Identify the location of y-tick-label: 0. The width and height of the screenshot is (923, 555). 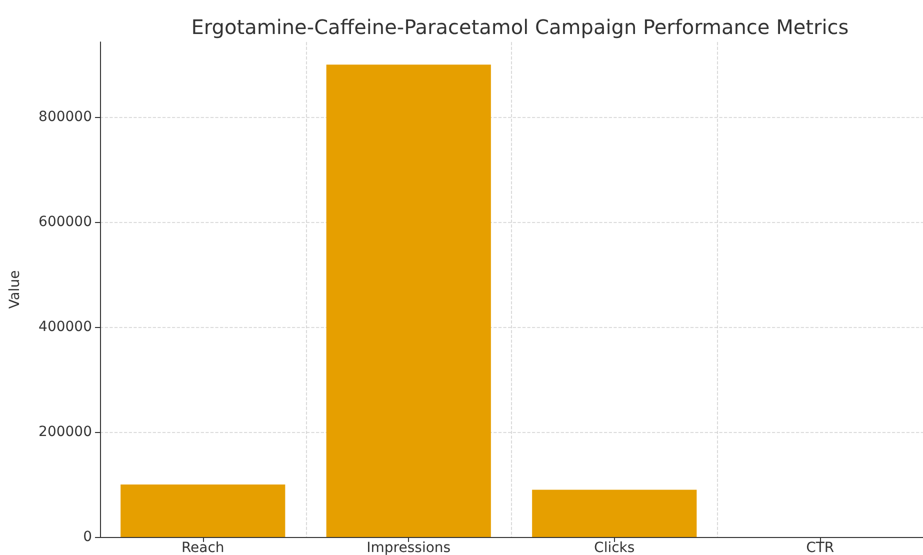
(87, 537).